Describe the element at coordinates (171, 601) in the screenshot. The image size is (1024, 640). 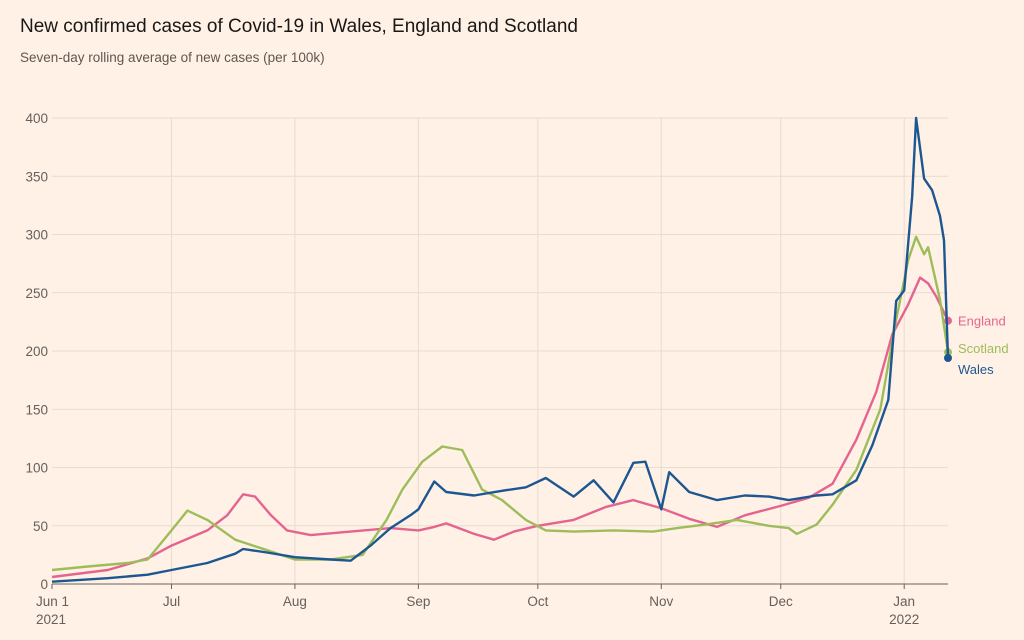
I see `x-tick-label: Jul` at that location.